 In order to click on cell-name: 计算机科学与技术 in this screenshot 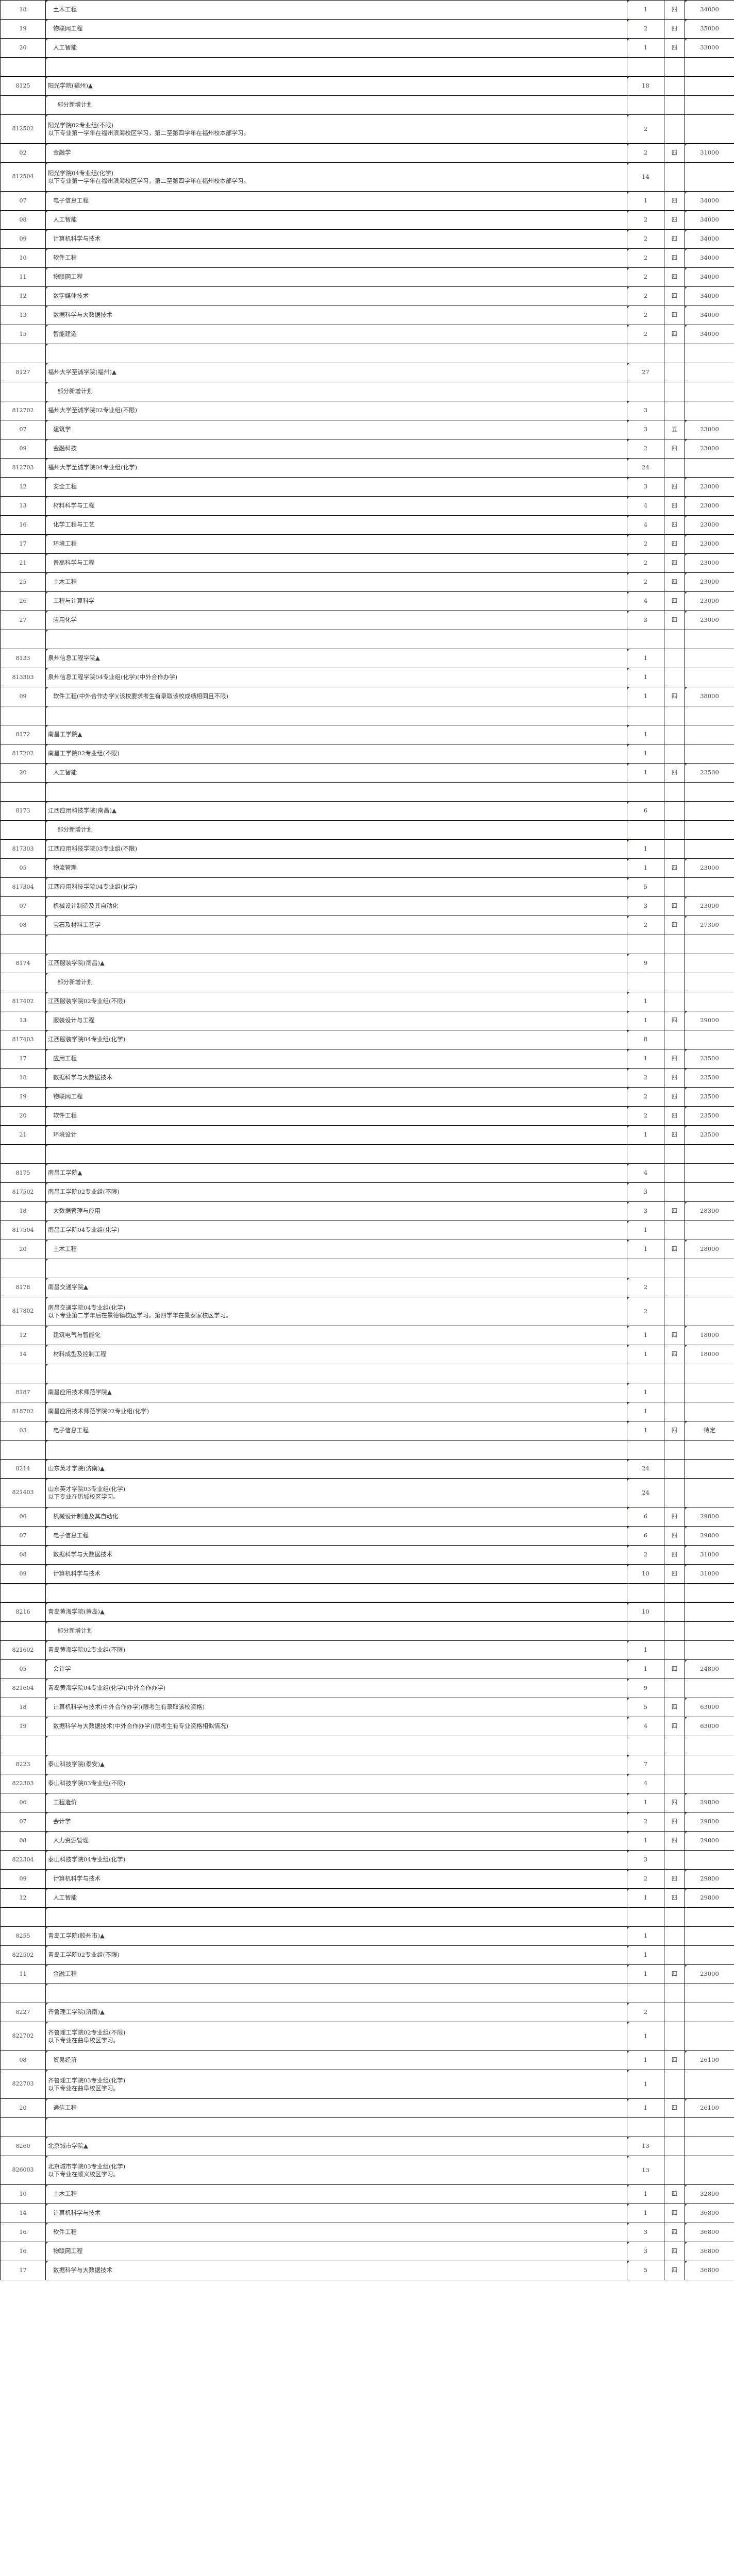, I will do `click(336, 1574)`.